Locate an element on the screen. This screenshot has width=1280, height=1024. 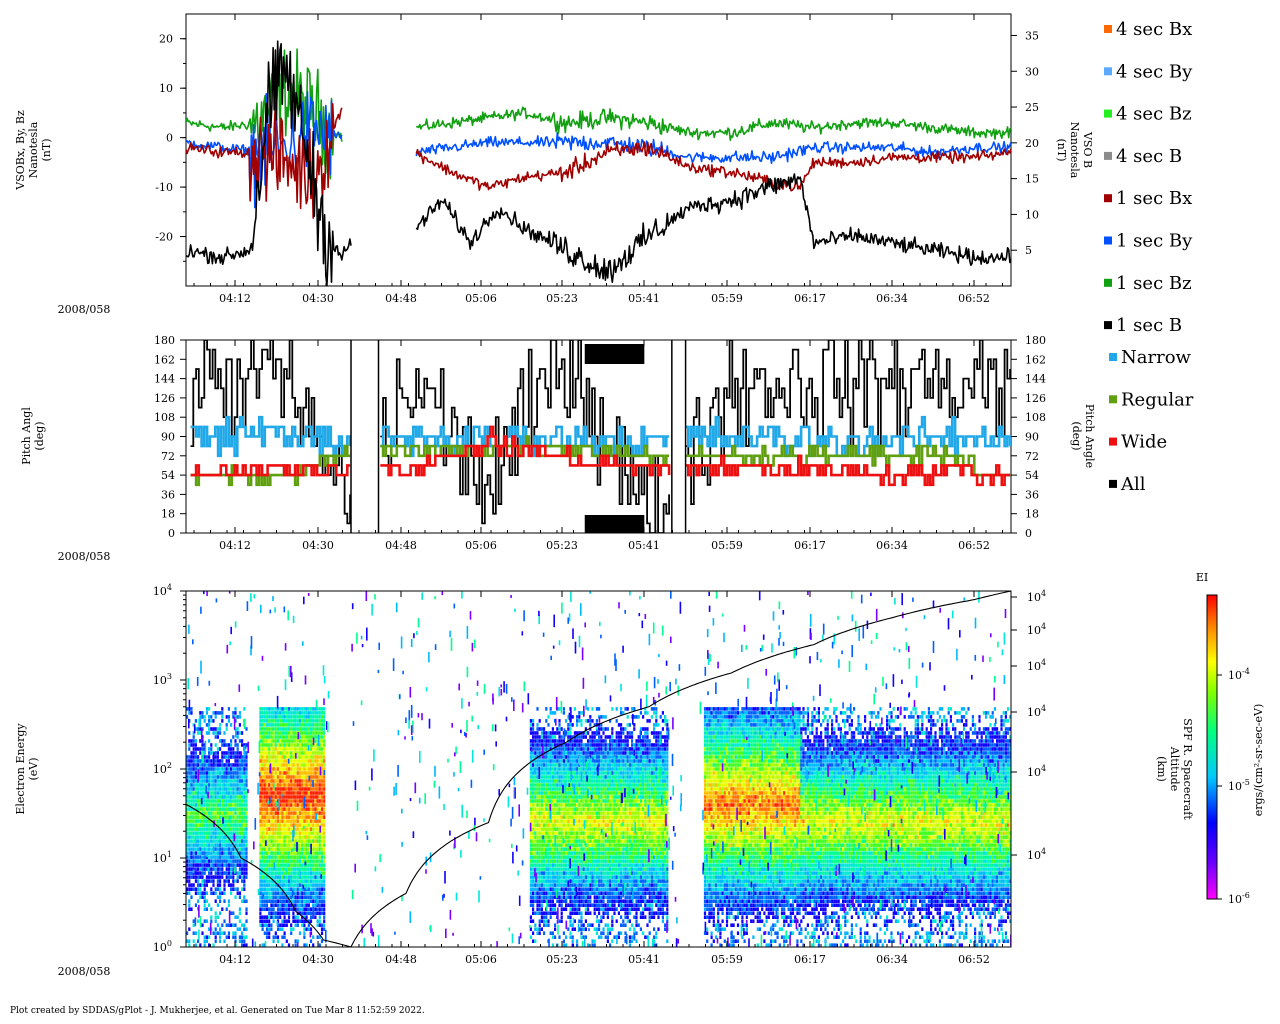
field-ylabel-left: VSOBx, By, BzNanotesla(nT) is located at coordinates (33, 150).